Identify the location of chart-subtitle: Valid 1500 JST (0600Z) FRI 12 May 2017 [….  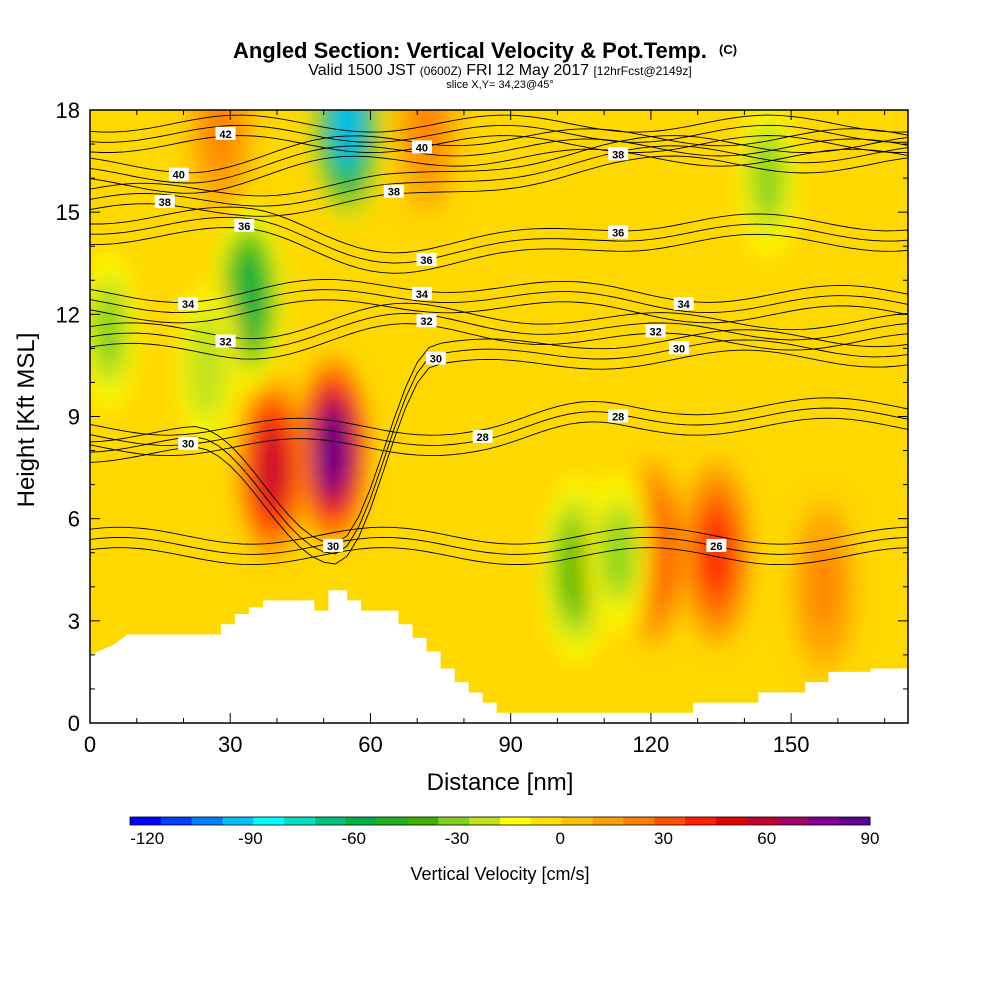
(499, 70).